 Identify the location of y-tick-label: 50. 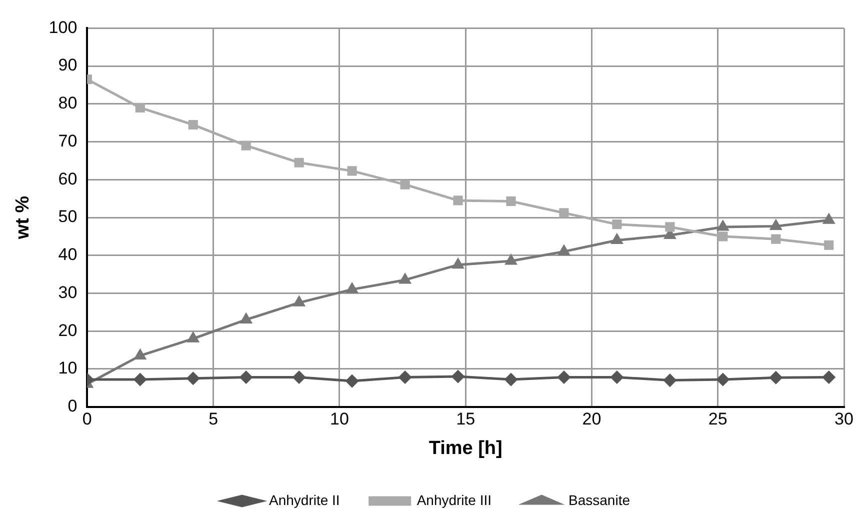
(68, 216).